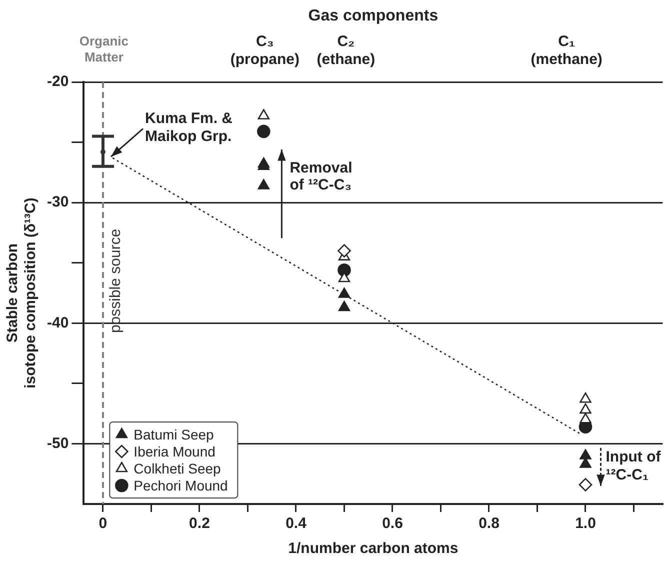  Describe the element at coordinates (174, 434) in the screenshot. I see `legend-label: Batumi Seep` at that location.